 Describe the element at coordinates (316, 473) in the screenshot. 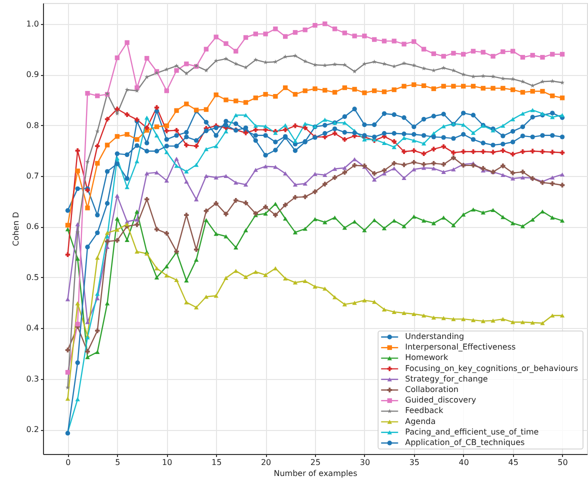

I see `x-axis-title: Number of examples` at that location.